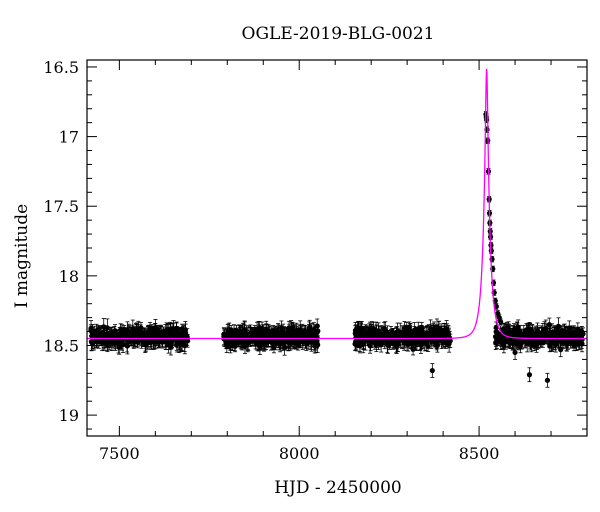 The width and height of the screenshot is (600, 512). What do you see at coordinates (61, 67) in the screenshot?
I see `y-tick-label: 16.5` at bounding box center [61, 67].